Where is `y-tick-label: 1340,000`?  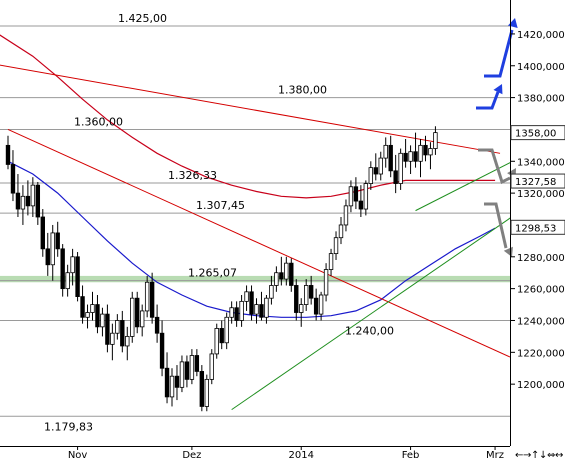
y-tick-label: 1340,000 is located at coordinates (541, 162).